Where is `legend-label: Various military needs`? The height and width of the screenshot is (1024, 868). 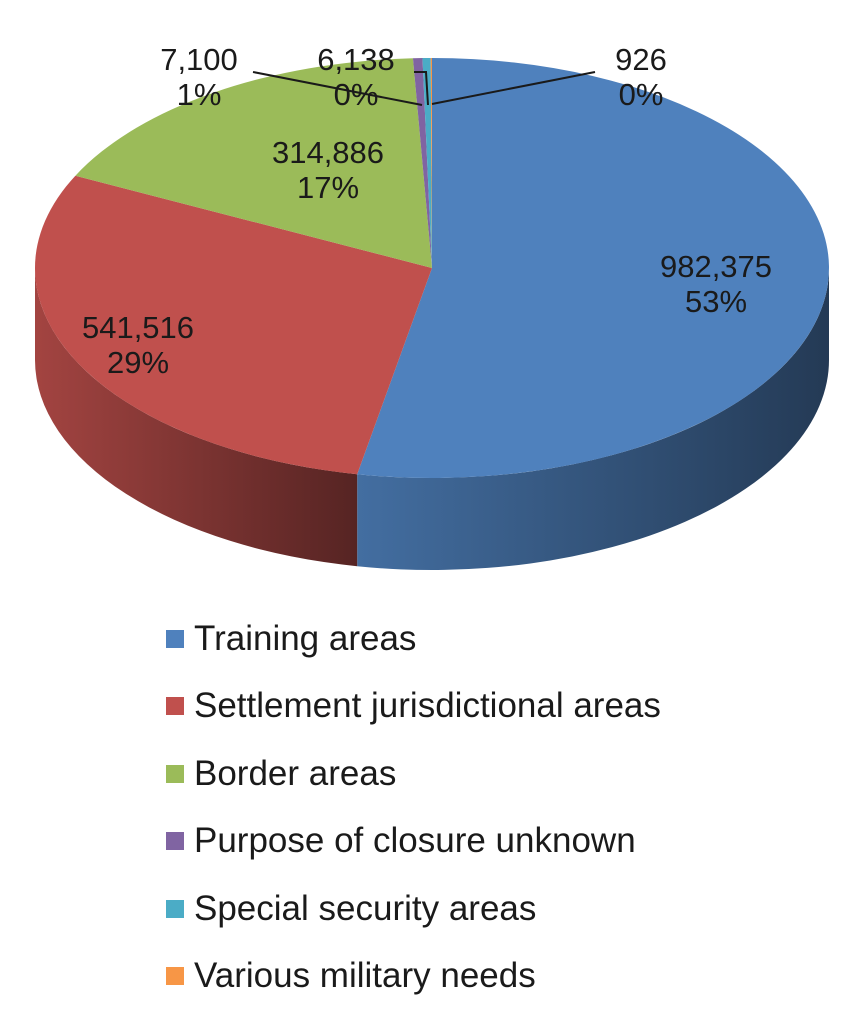 legend-label: Various military needs is located at coordinates (365, 976).